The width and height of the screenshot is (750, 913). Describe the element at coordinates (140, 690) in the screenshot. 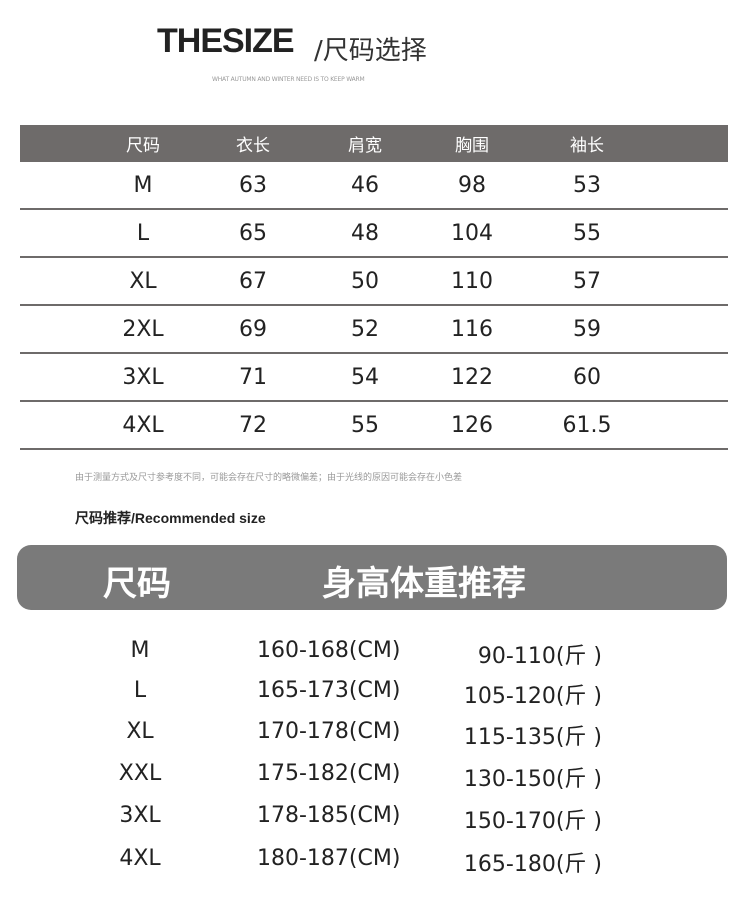

I see `recommend-size: L` at that location.